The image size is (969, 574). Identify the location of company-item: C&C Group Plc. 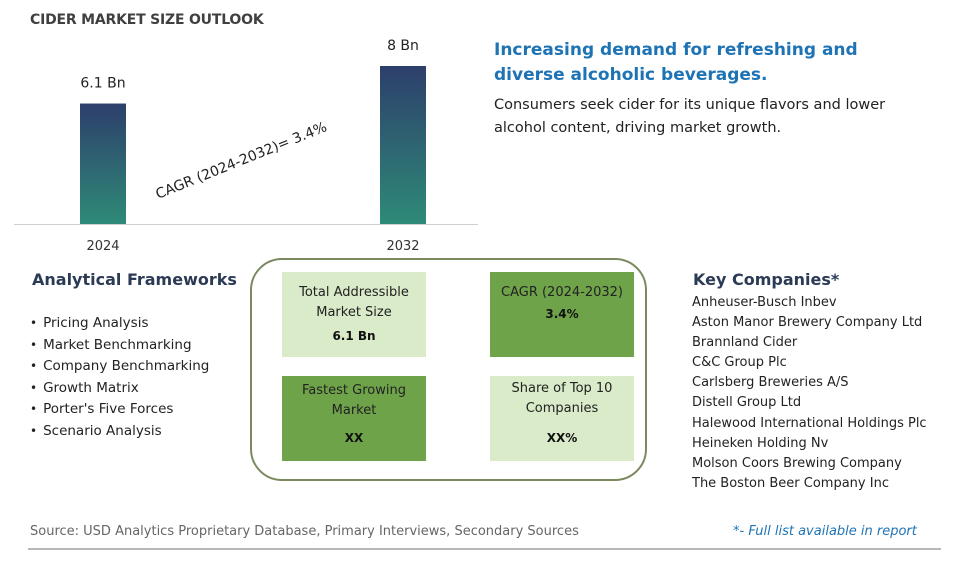
(739, 363).